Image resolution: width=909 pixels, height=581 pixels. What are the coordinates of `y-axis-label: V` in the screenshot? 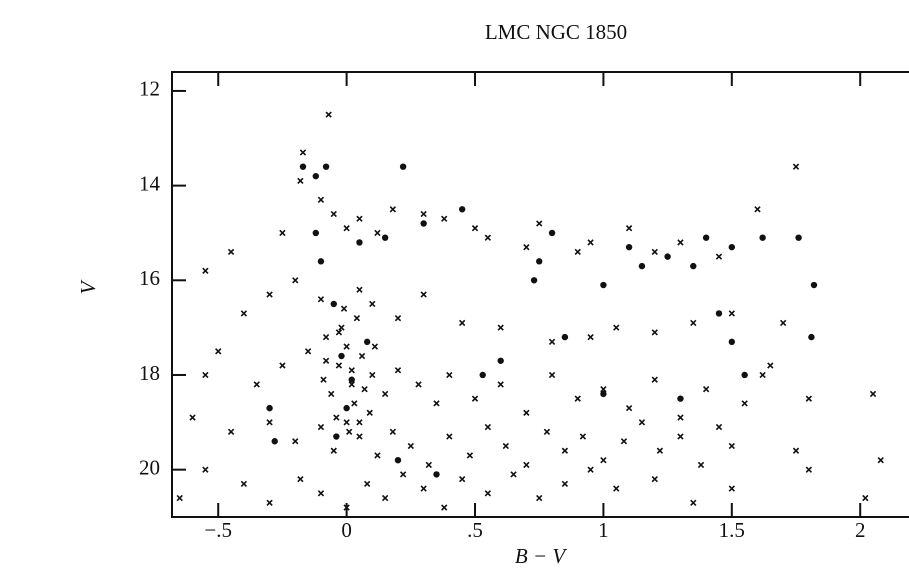 It's located at (88, 286).